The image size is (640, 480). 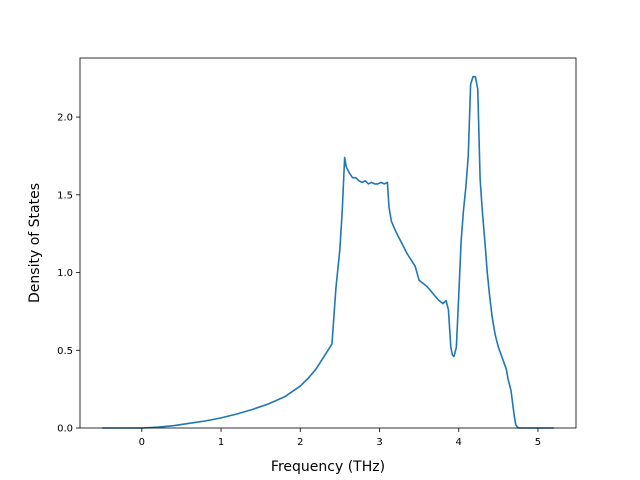 I want to click on x-tick-label: 1, so click(x=221, y=442).